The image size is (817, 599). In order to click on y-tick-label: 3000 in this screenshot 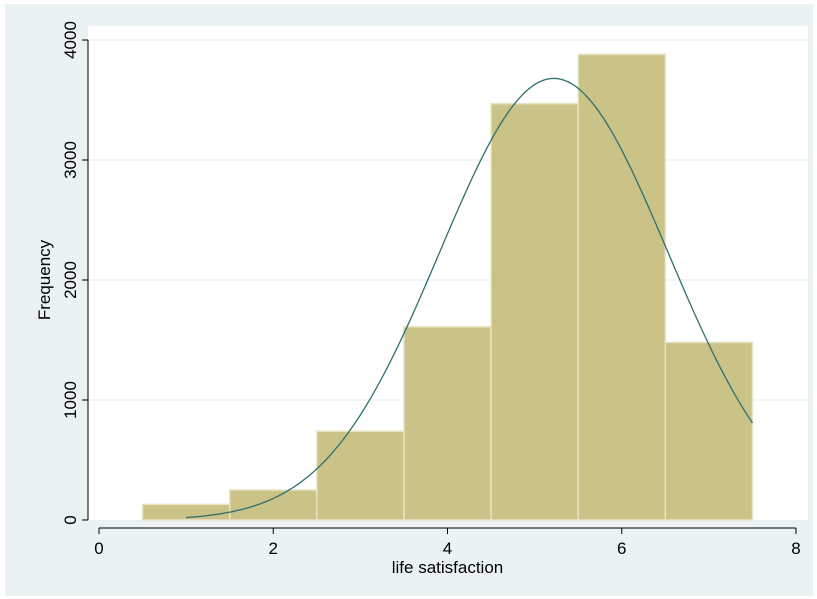, I will do `click(70, 160)`.